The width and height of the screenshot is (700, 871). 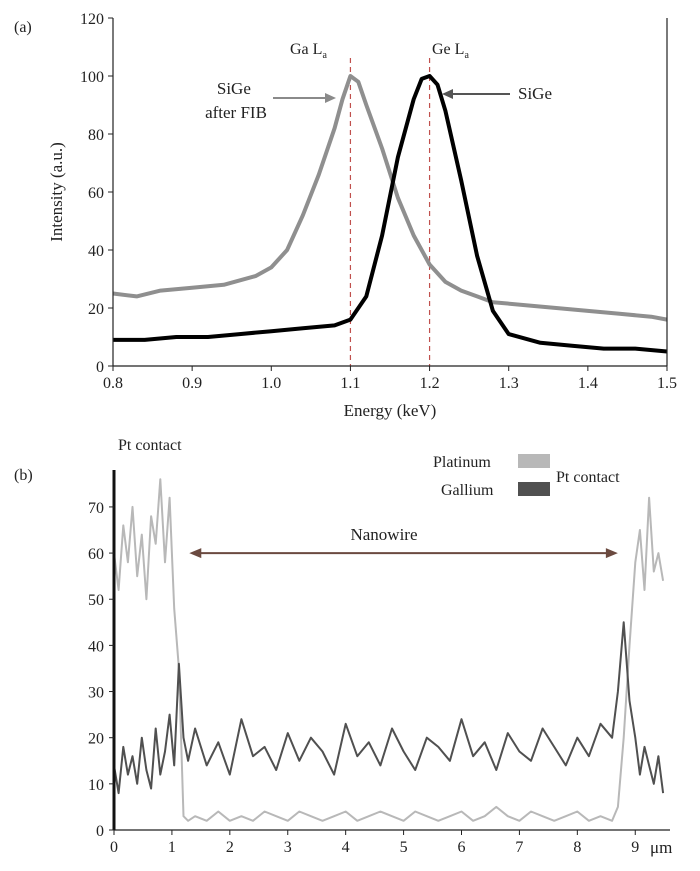 What do you see at coordinates (350, 383) in the screenshot?
I see `x-tick-label: 1.1` at bounding box center [350, 383].